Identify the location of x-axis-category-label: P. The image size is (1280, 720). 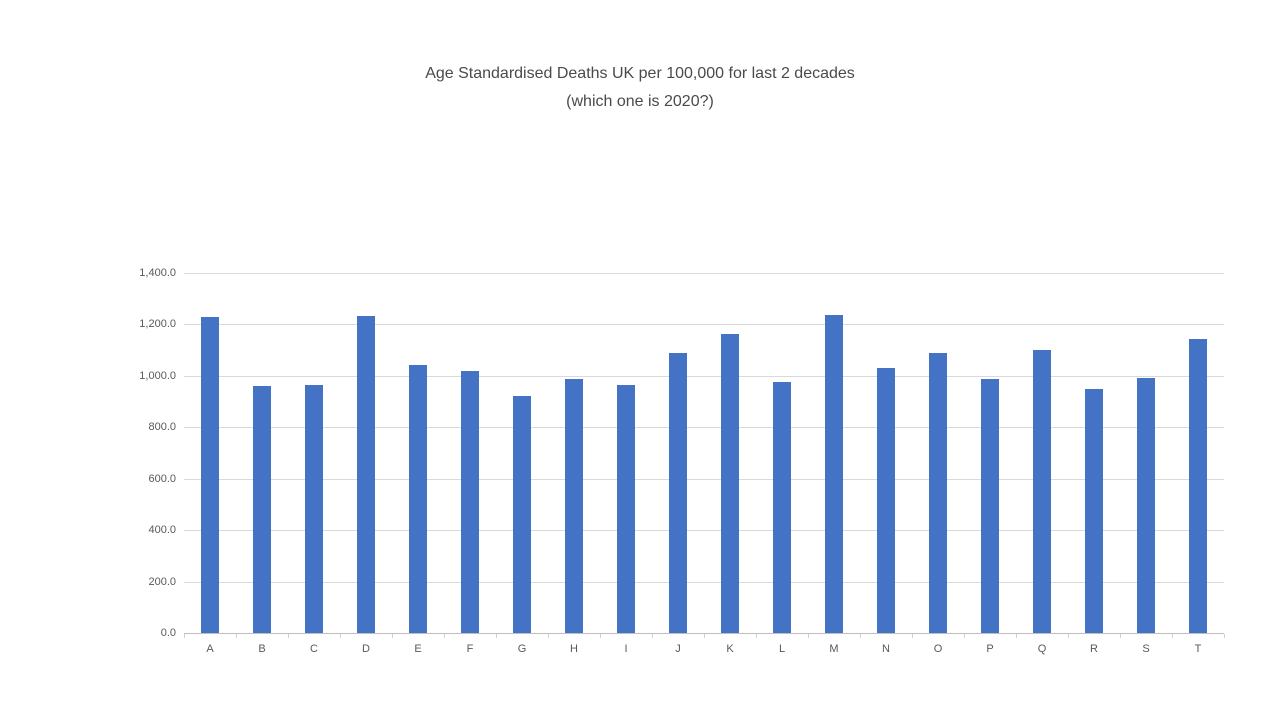
(990, 649).